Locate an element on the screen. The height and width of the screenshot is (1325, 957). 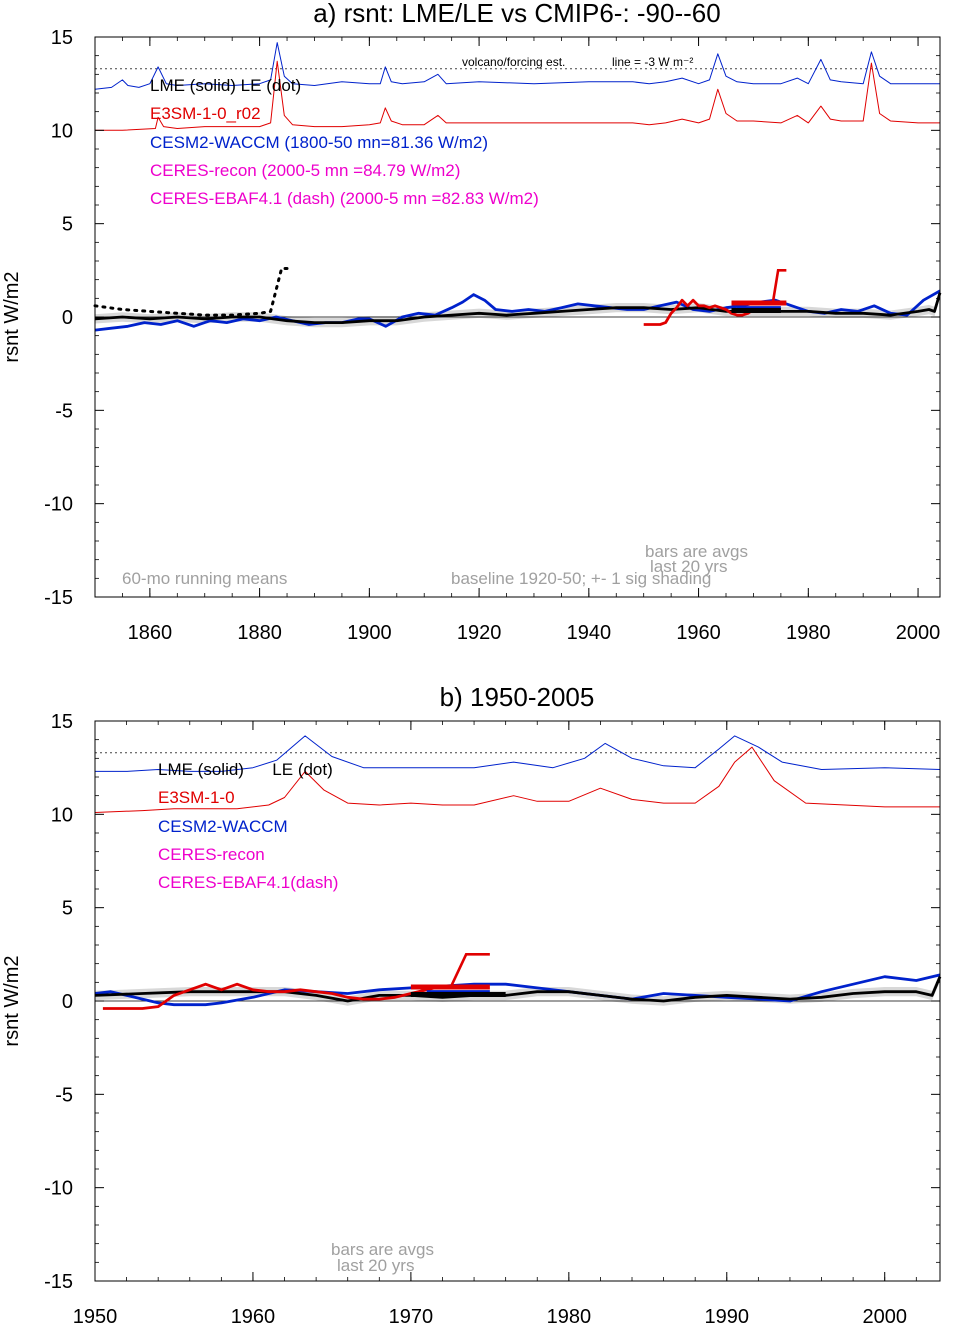
panel-b-xtick-label-2: 1970 is located at coordinates (411, 1315).